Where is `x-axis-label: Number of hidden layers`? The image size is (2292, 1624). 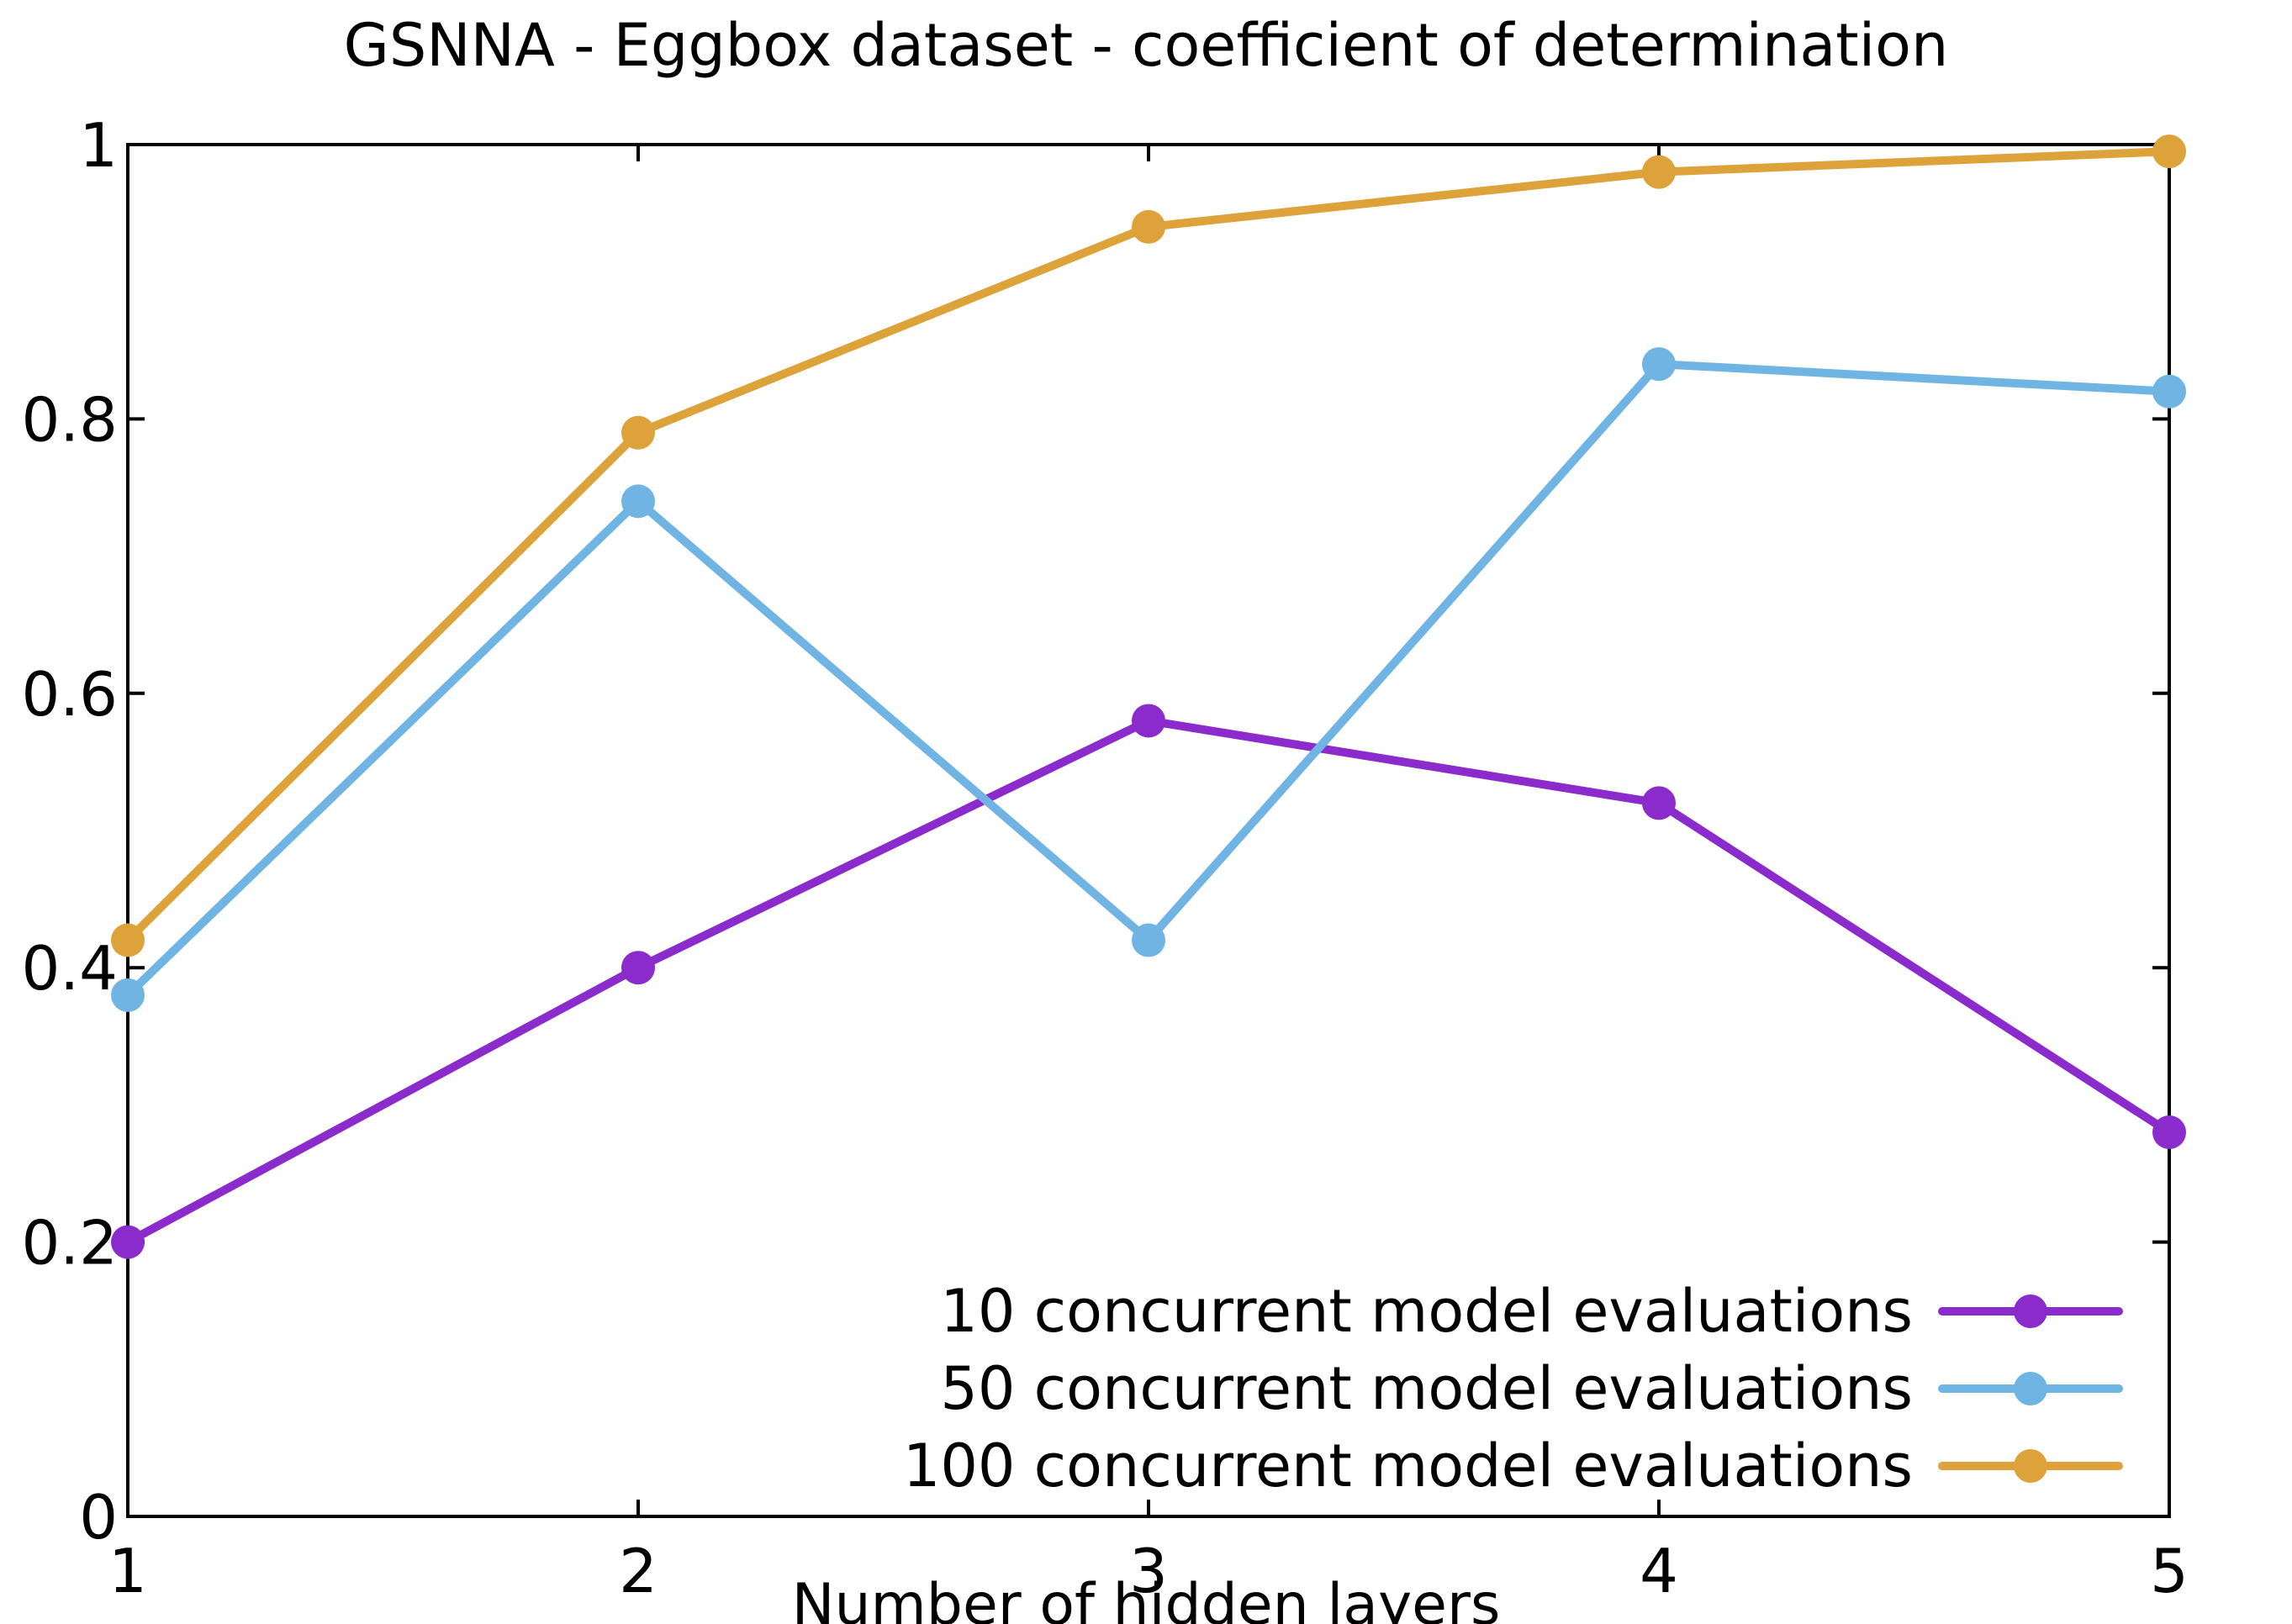 x-axis-label: Number of hidden layers is located at coordinates (1147, 1598).